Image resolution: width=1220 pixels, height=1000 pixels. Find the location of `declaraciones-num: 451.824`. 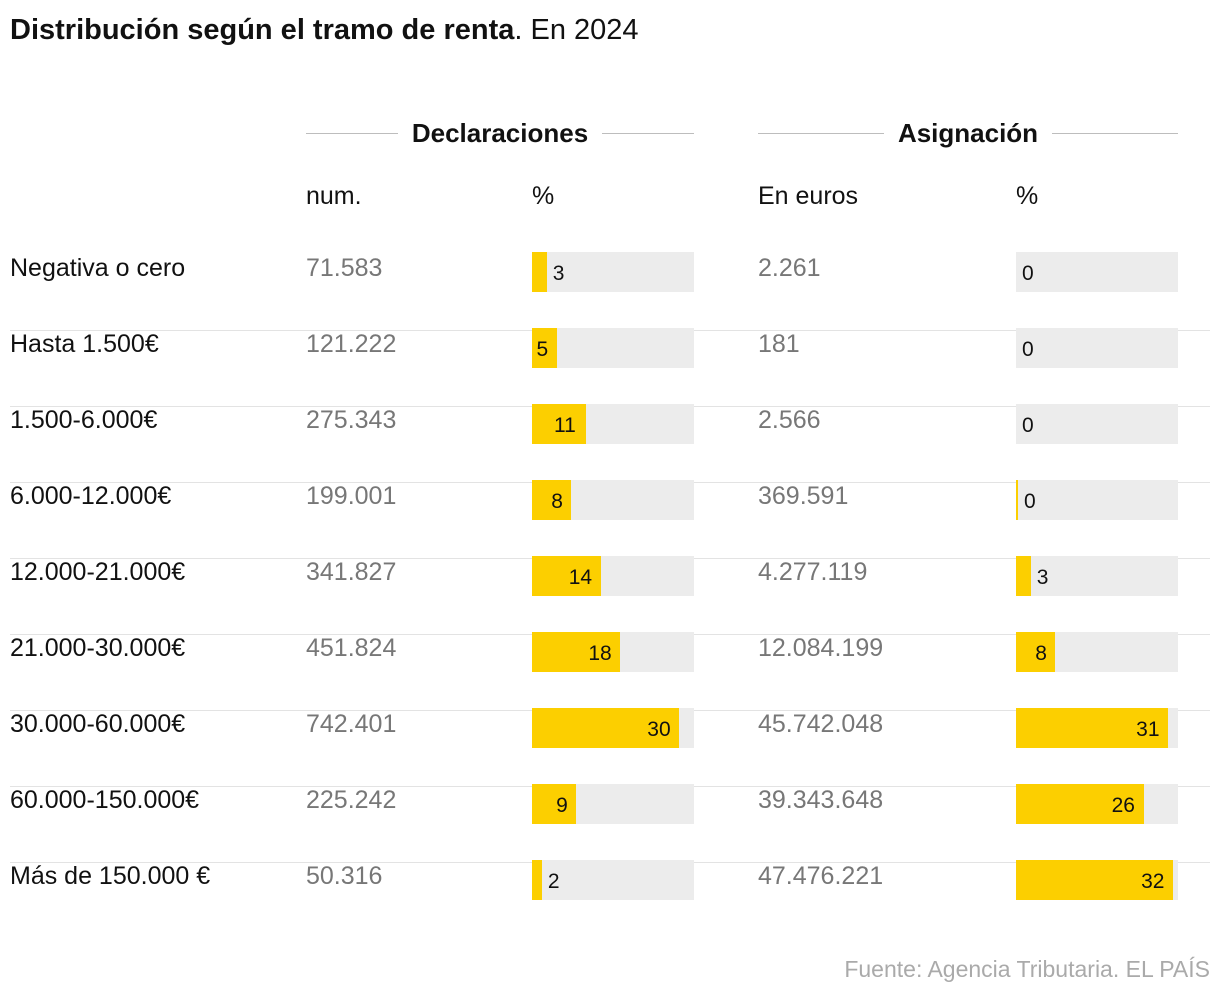

declaraciones-num: 451.824 is located at coordinates (351, 648).